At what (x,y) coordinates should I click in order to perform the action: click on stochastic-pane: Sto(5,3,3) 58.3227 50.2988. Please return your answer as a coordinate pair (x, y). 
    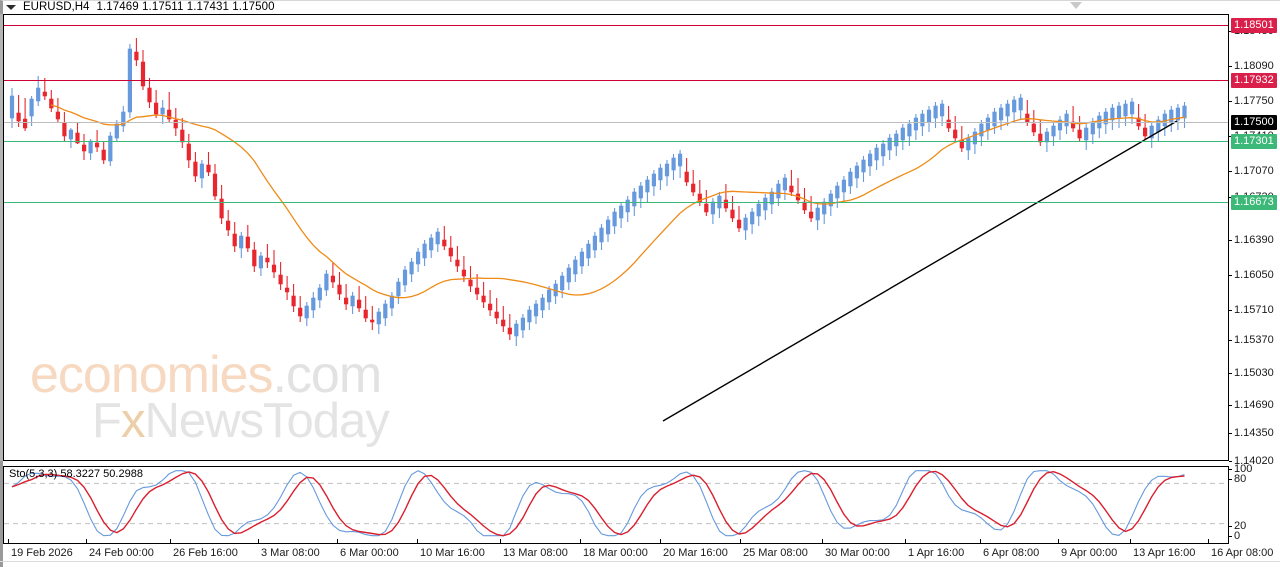
    Looking at the image, I should click on (616, 505).